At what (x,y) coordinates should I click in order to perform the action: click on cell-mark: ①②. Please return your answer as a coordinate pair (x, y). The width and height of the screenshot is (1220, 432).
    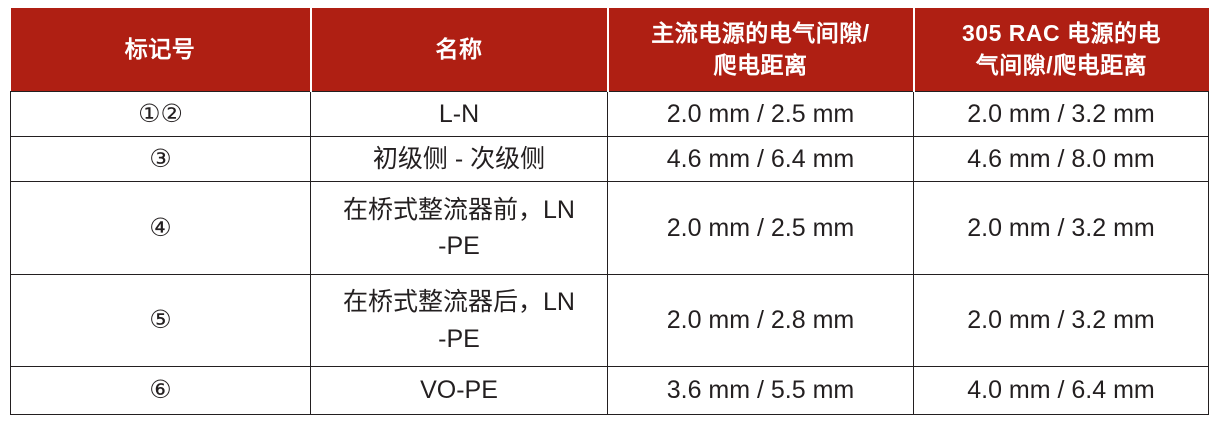
    Looking at the image, I should click on (160, 113).